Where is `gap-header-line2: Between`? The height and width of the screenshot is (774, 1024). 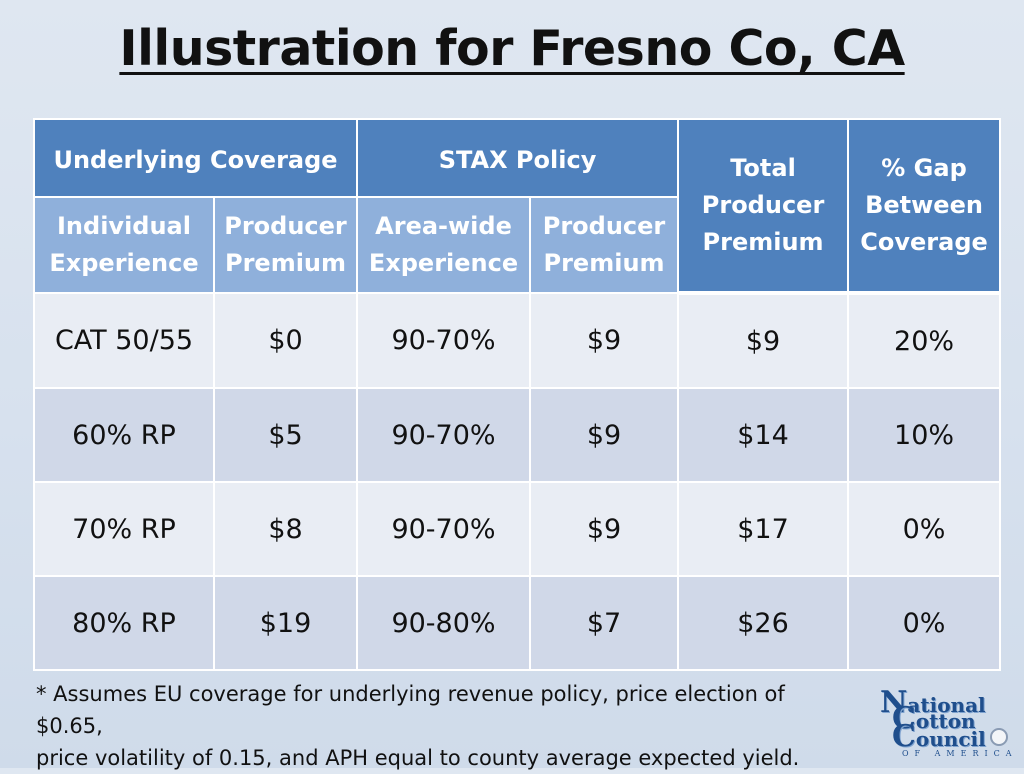
gap-header-line2: Between is located at coordinates (924, 205).